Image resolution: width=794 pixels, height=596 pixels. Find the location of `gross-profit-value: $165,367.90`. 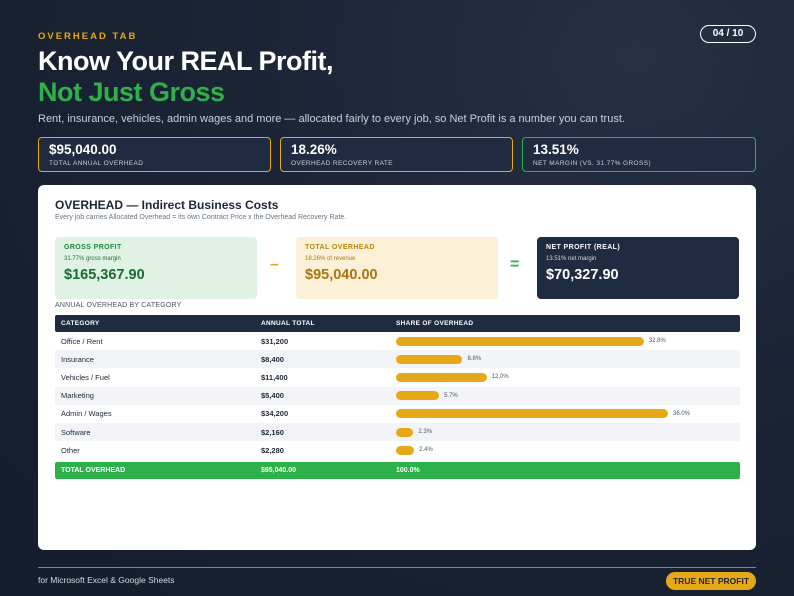

gross-profit-value: $165,367.90 is located at coordinates (104, 275).